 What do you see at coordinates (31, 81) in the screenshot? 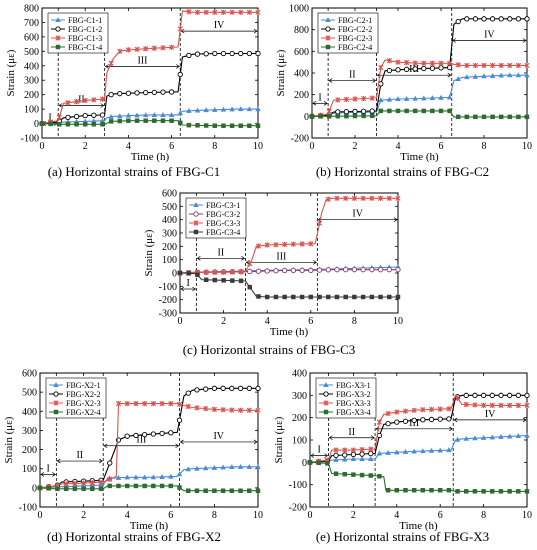
I see `y-tick-label: 300` at bounding box center [31, 81].